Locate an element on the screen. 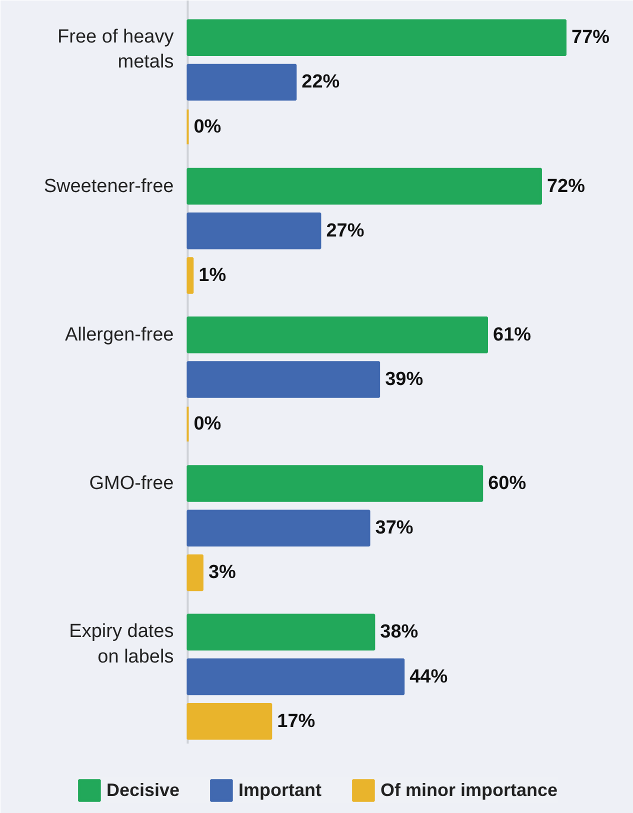 The width and height of the screenshot is (633, 813). data-label: 39% is located at coordinates (404, 379).